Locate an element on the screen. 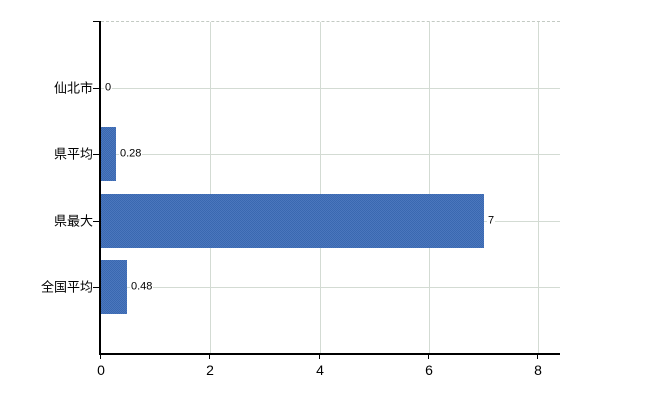 This screenshot has height=400, width=650. x-axis-line is located at coordinates (329, 354).